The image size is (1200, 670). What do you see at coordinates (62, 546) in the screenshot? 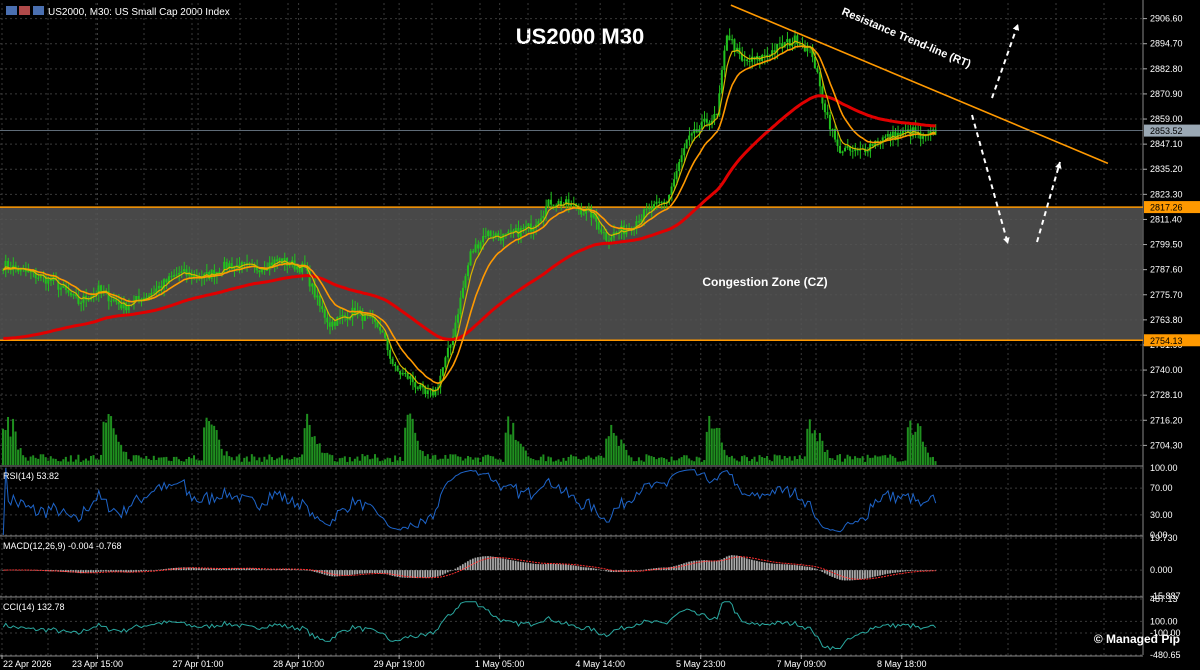
I see `indicator-label: MACD(12,26,9) -0.004 -0.768` at bounding box center [62, 546].